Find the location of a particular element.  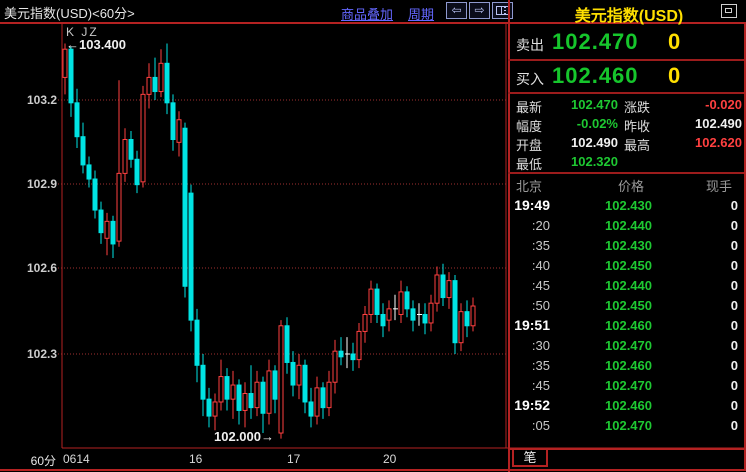

tick-table-row: :35 102.430 0 is located at coordinates (627, 245).